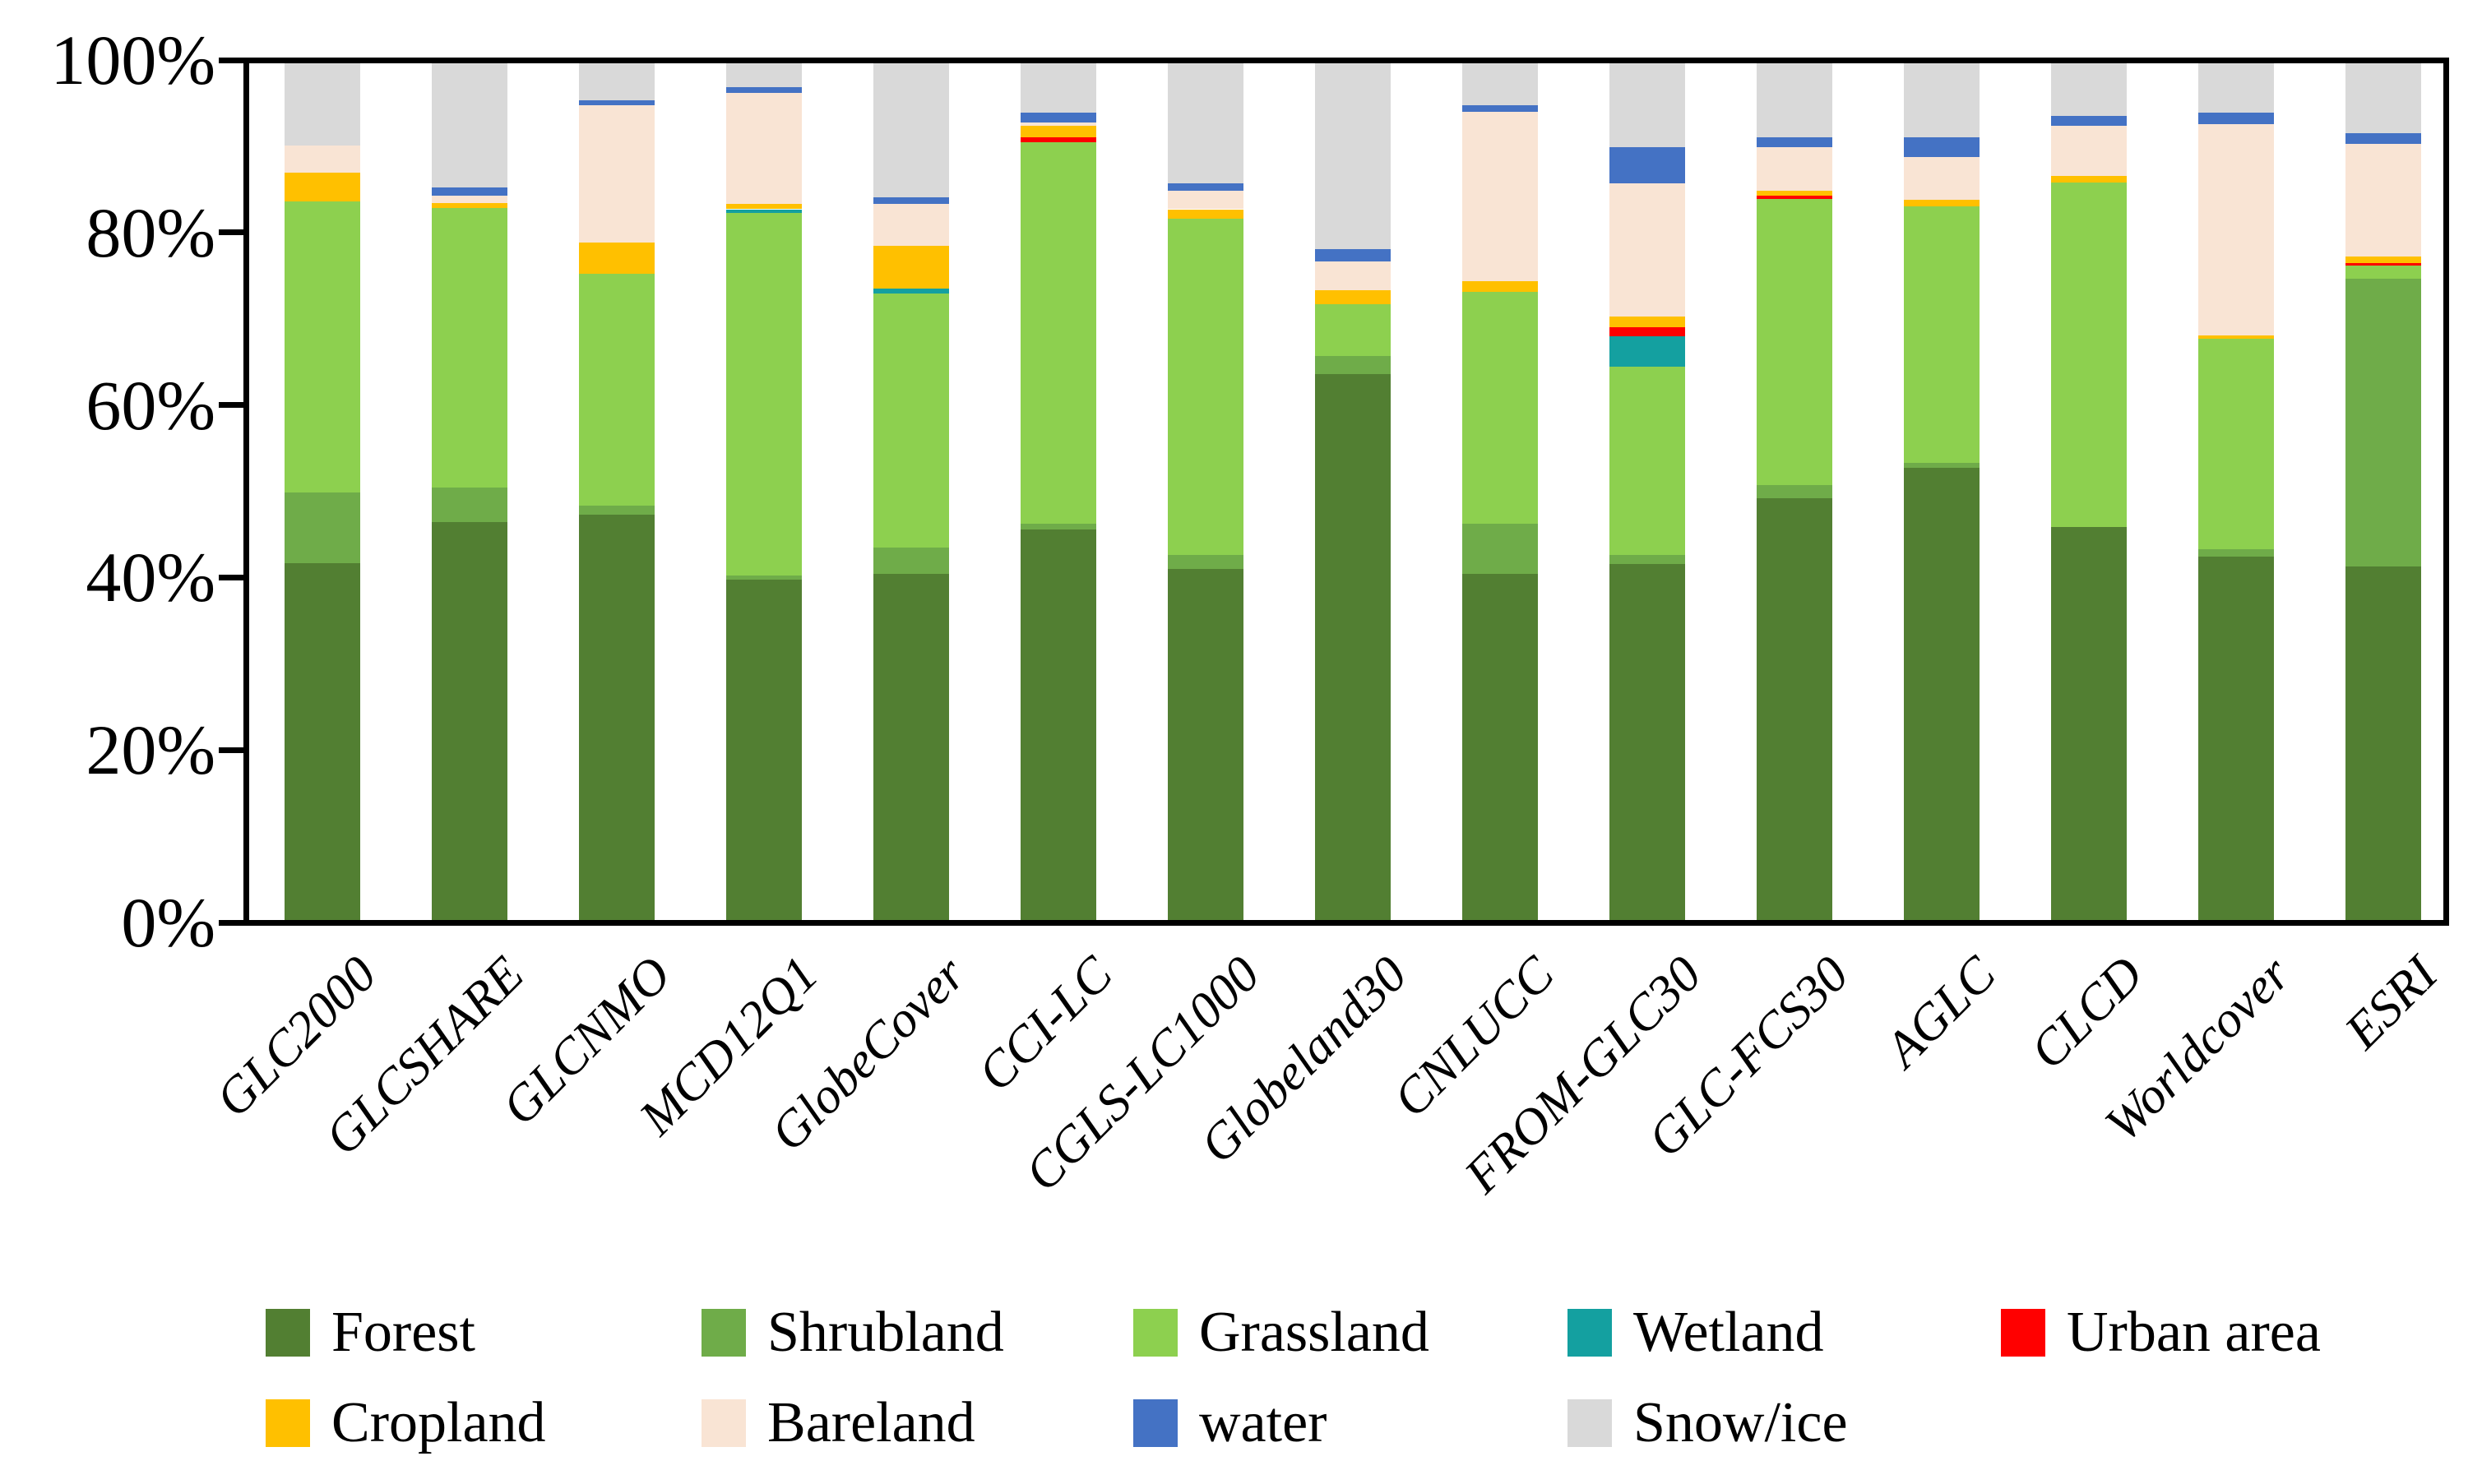  Describe the element at coordinates (1281, 1333) in the screenshot. I see `legend-item-grassland: Grassland` at that location.